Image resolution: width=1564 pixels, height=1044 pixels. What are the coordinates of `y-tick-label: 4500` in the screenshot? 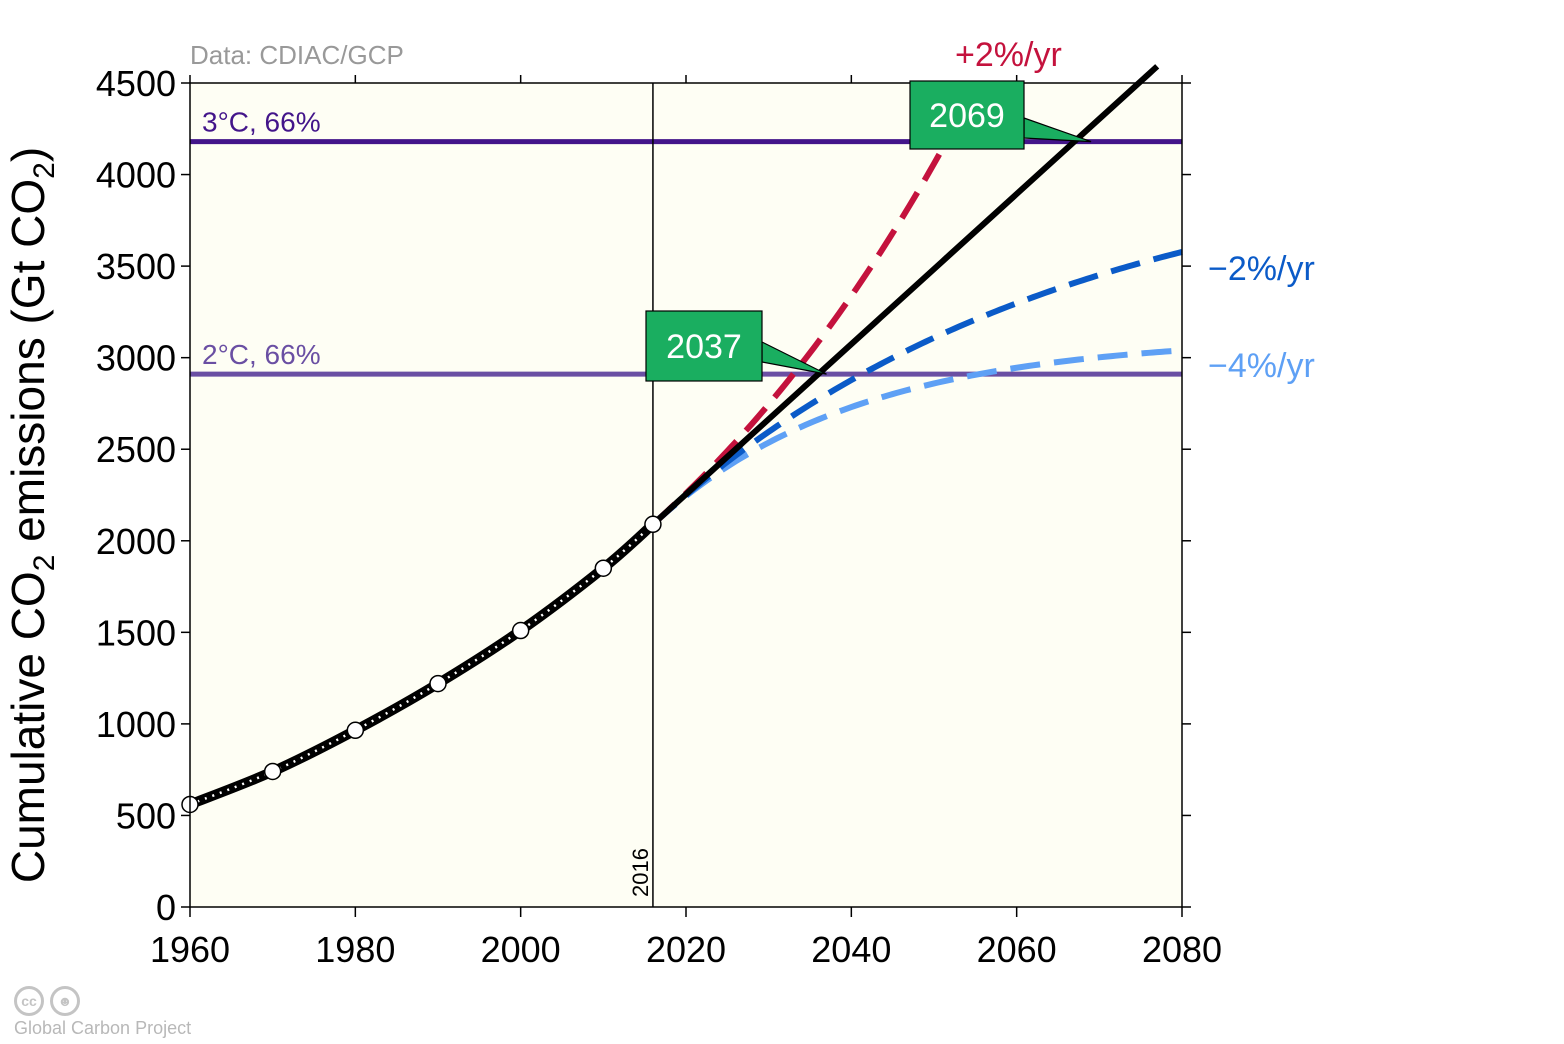 It's located at (136, 83).